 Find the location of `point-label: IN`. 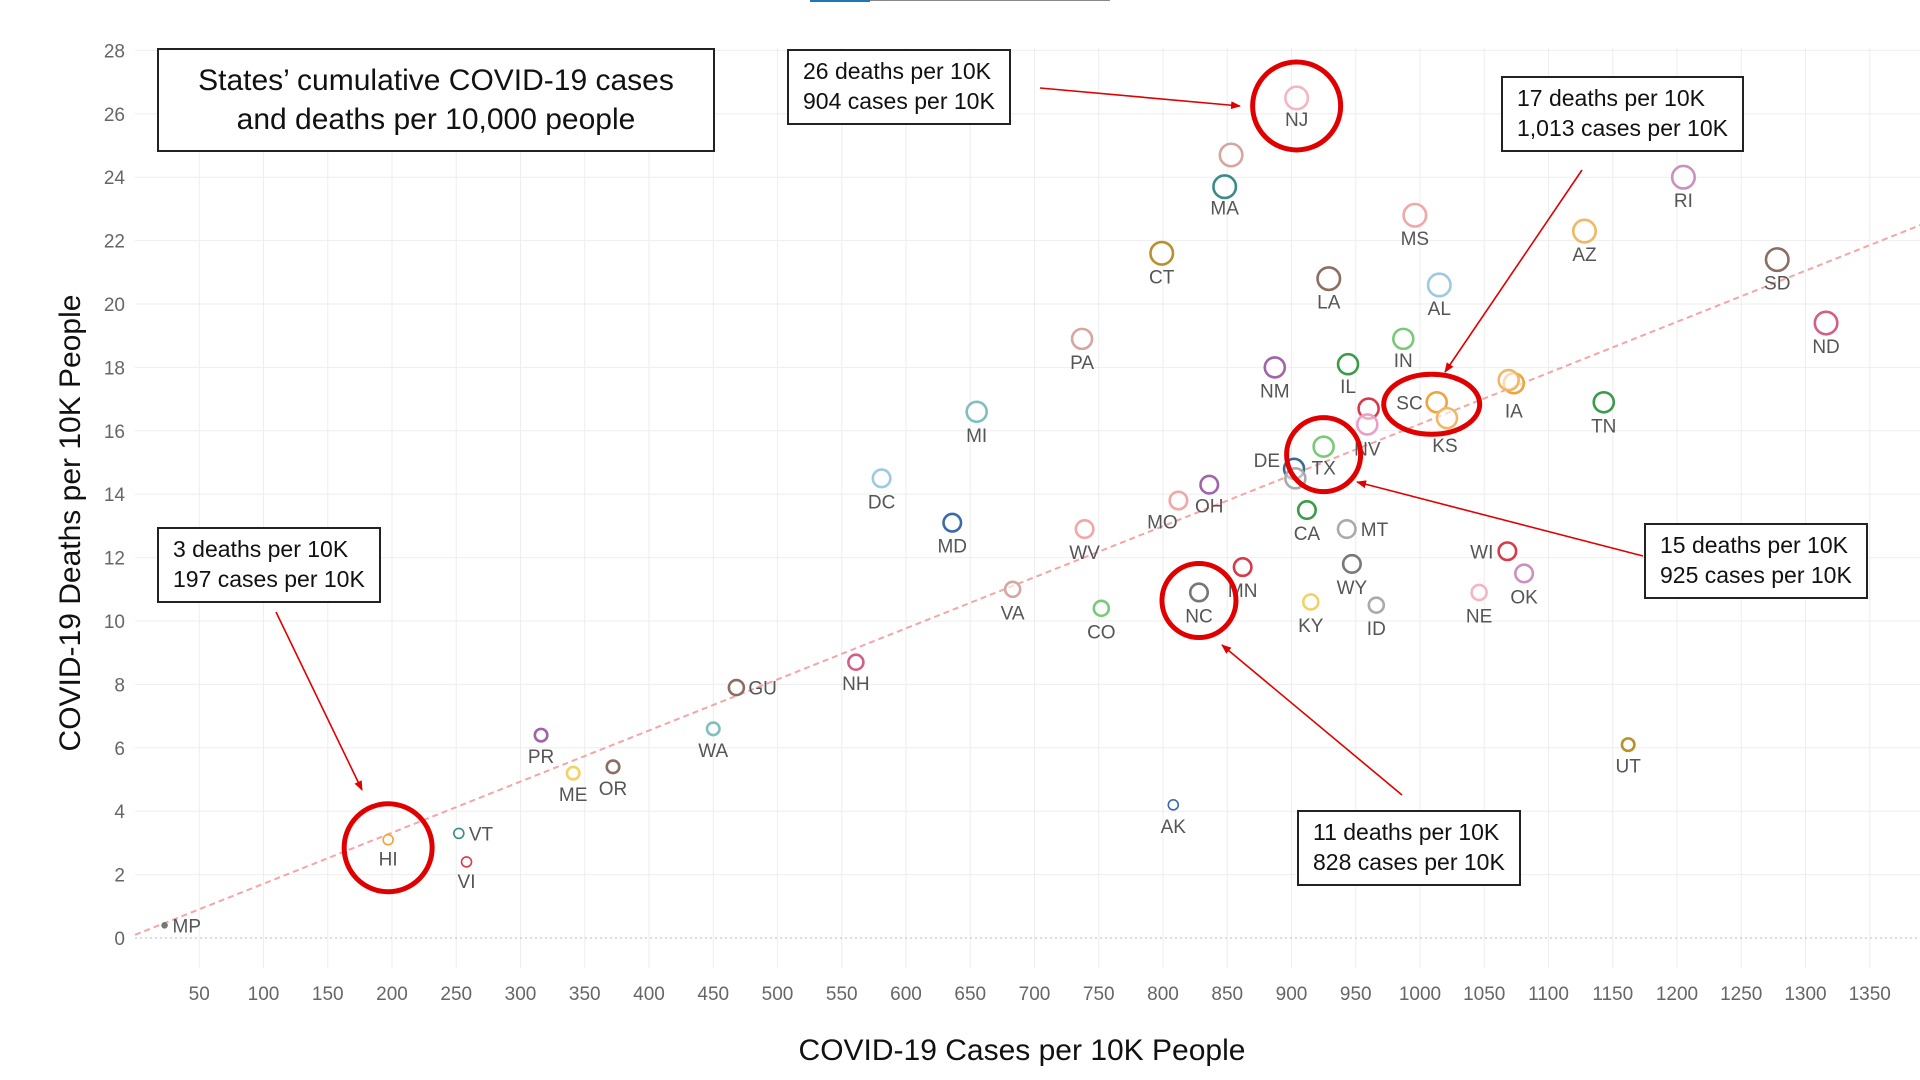

point-label: IN is located at coordinates (1403, 361).